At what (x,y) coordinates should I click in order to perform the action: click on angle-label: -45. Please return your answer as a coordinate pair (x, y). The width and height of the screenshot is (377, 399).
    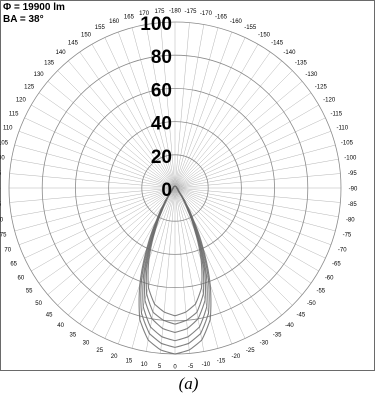
    Looking at the image, I should click on (301, 315).